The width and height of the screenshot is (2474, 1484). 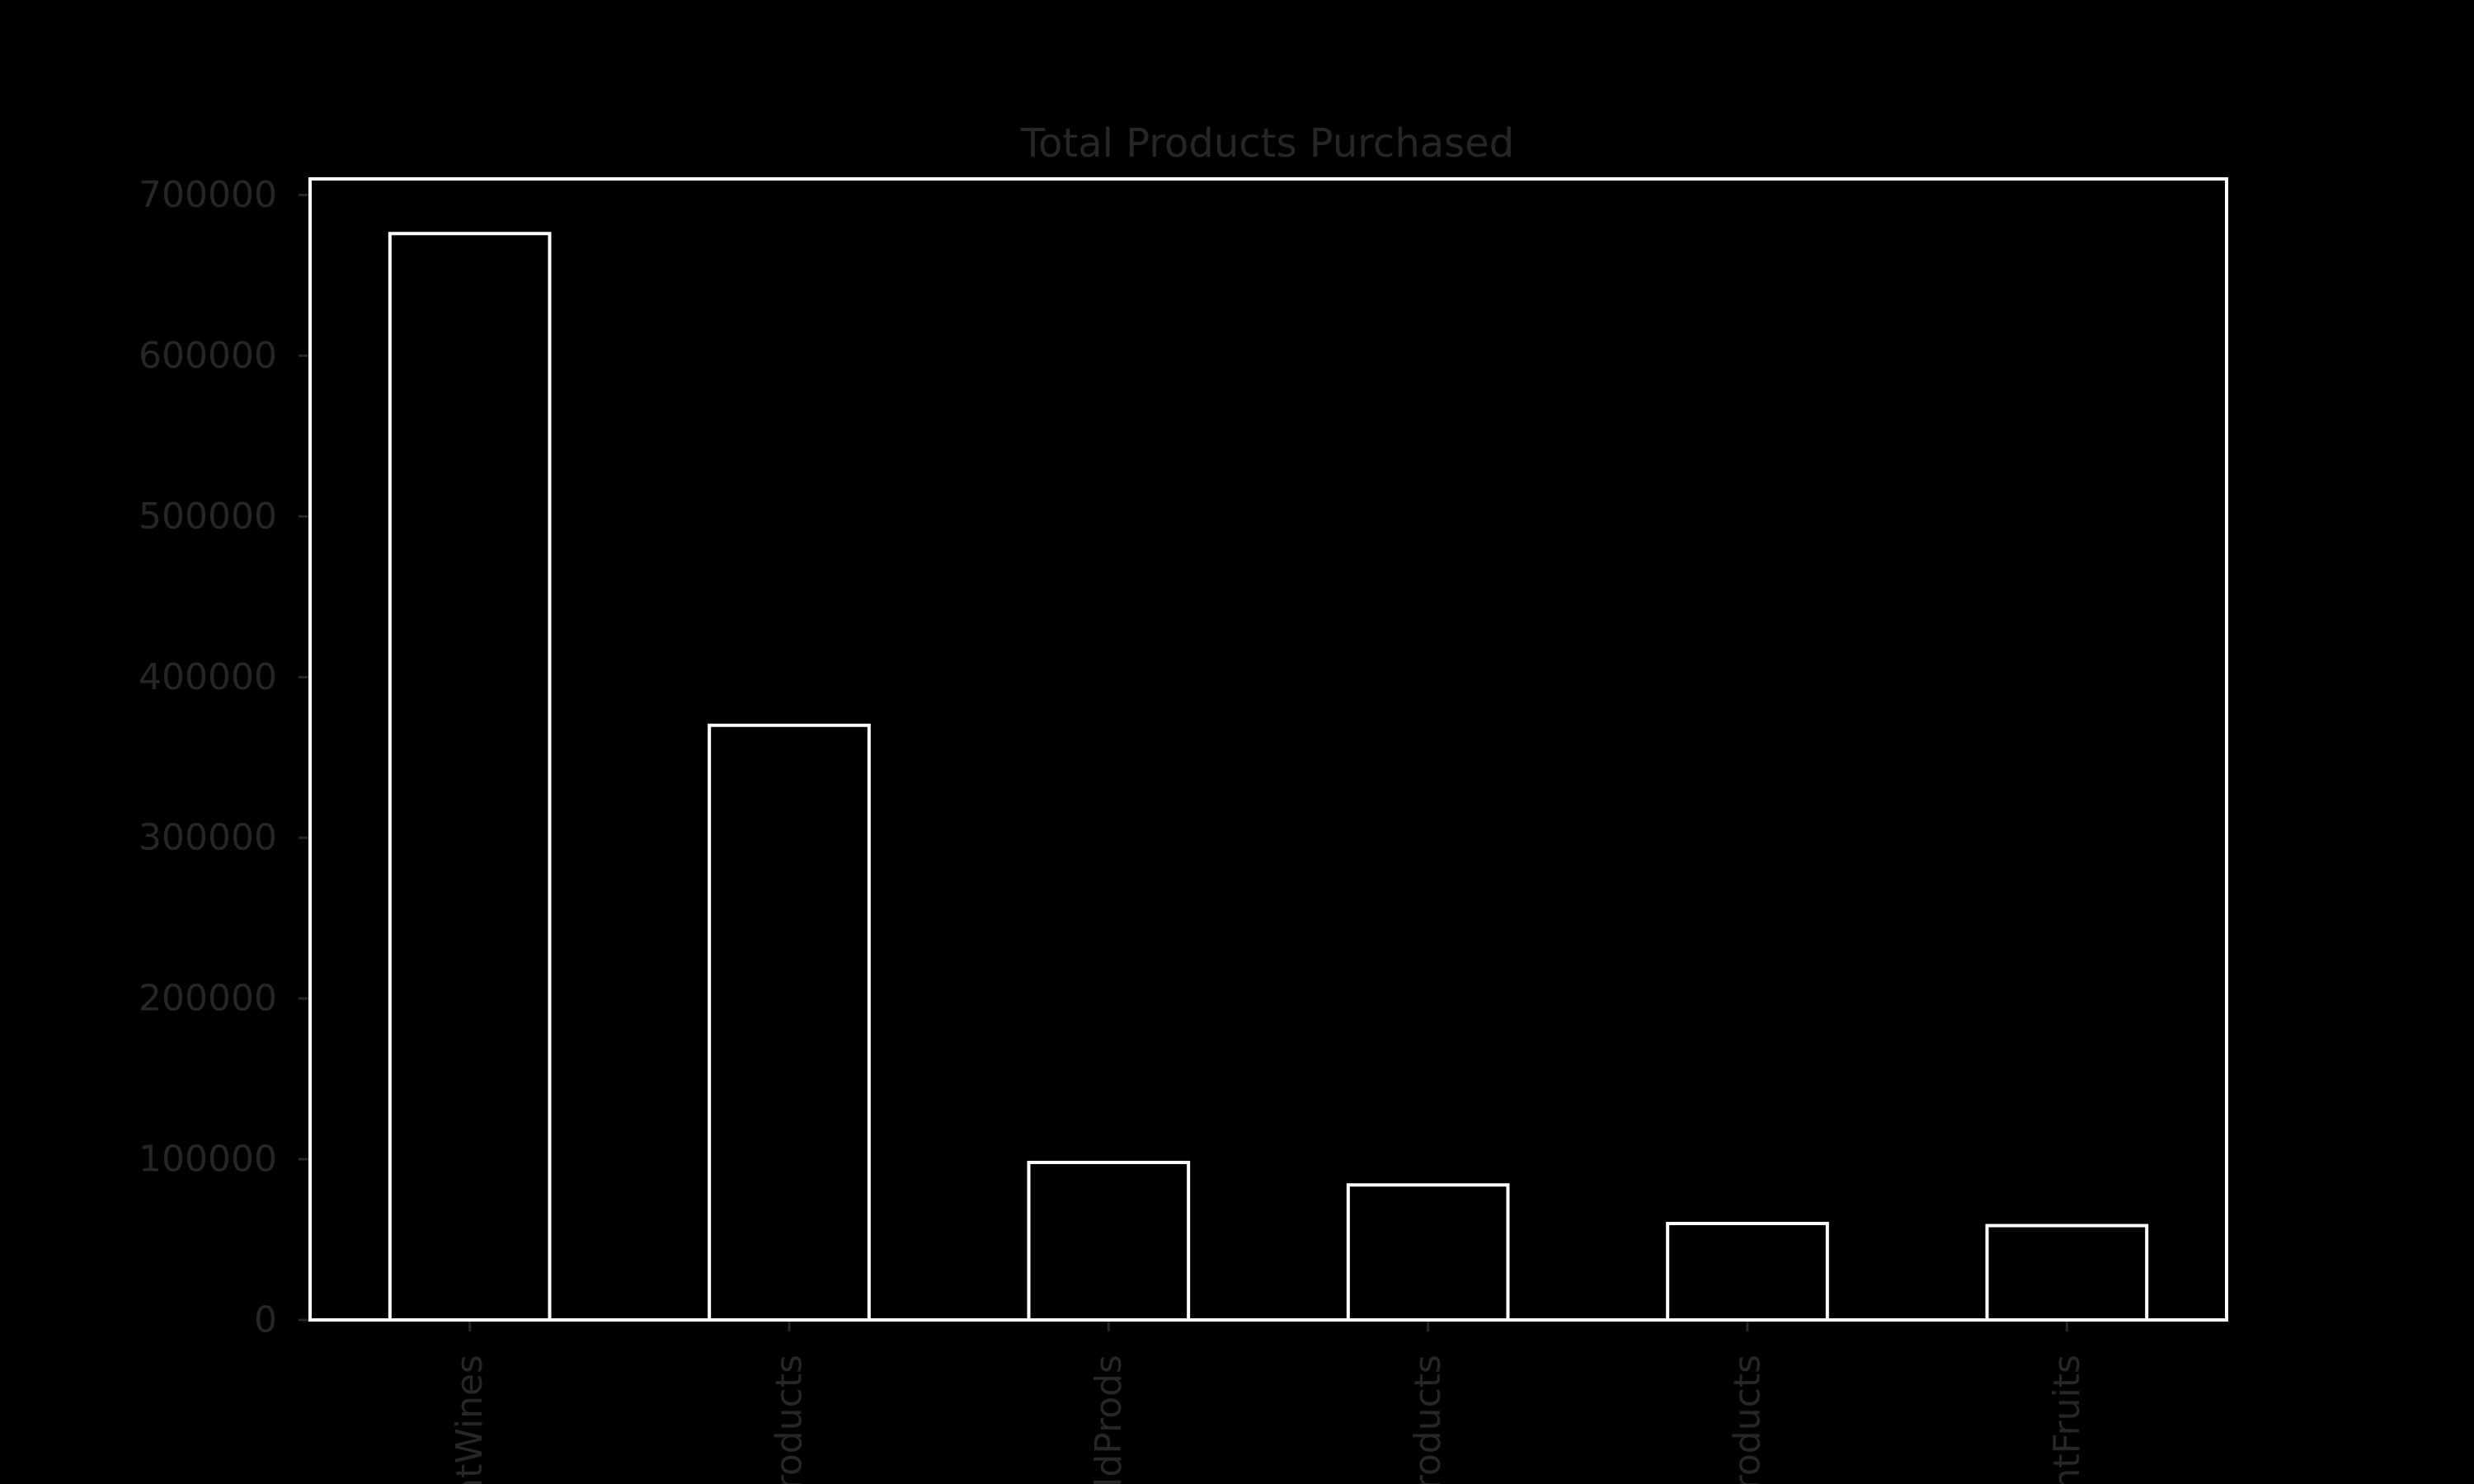 I want to click on bar-MntFishProducts, so click(x=1428, y=1252).